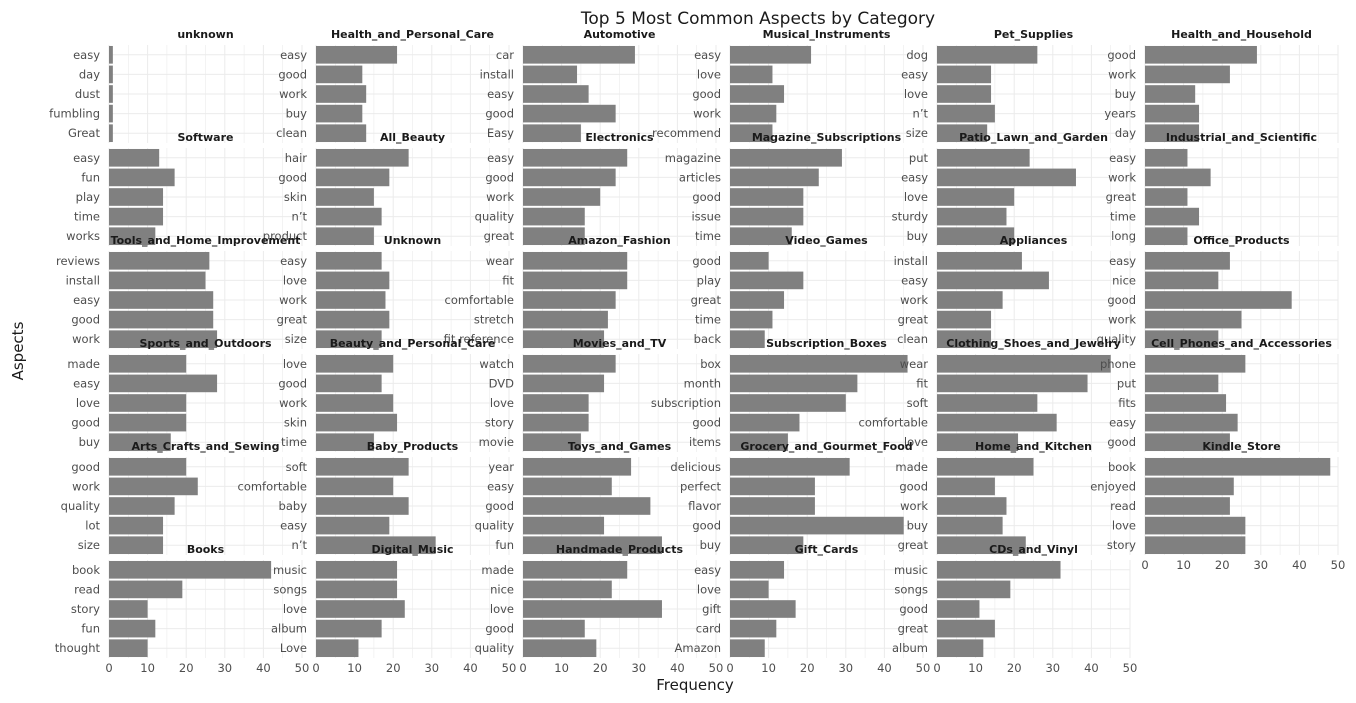 The image size is (1356, 703). I want to click on category-label: read, so click(87, 589).